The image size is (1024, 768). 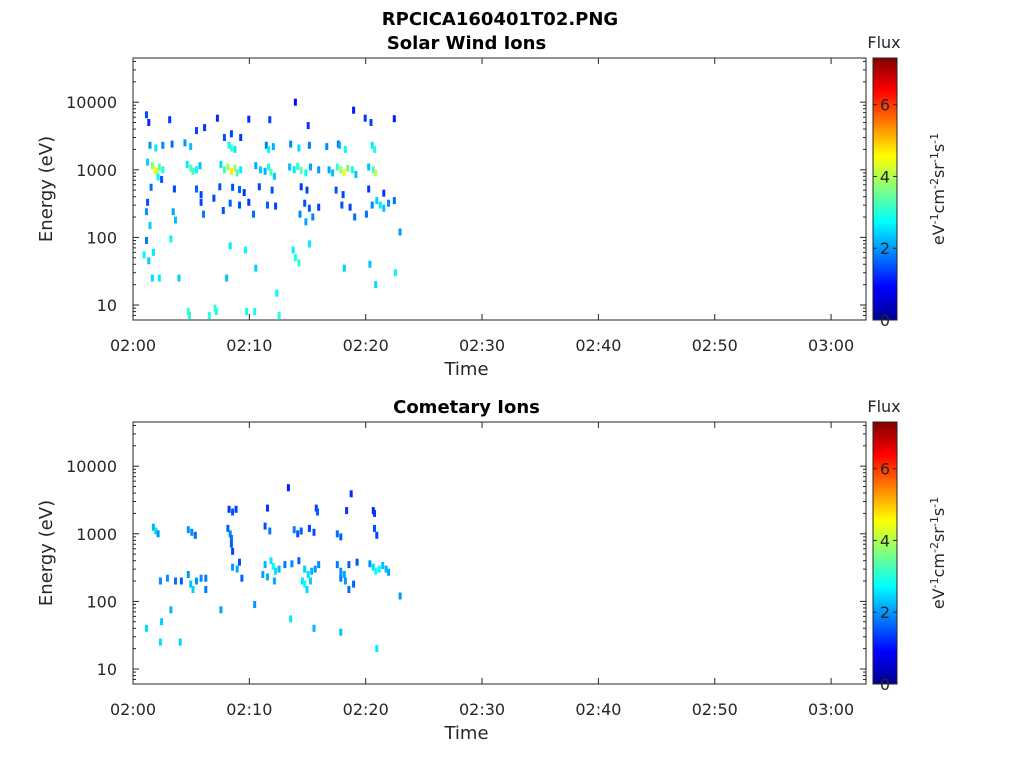 What do you see at coordinates (133, 345) in the screenshot?
I see `x-tick-label: 02:00` at bounding box center [133, 345].